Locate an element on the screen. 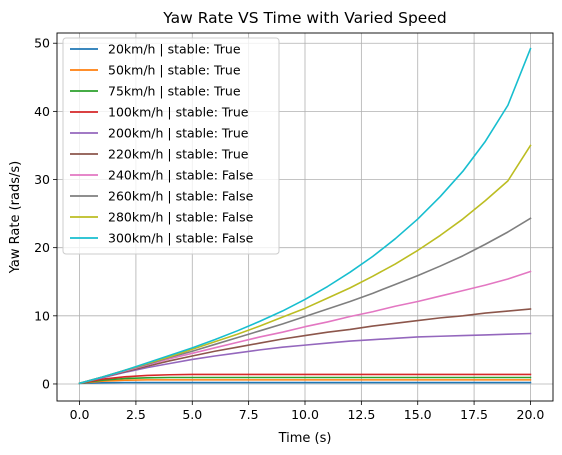 The width and height of the screenshot is (562, 455). legend-label-5: 220km/h | stable: True is located at coordinates (178, 154).